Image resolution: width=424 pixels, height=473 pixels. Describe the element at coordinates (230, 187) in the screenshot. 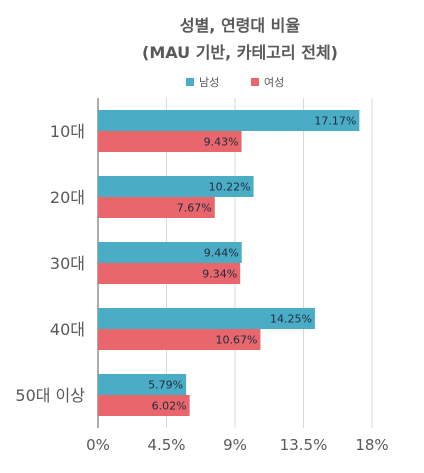

I see `data-label: 10.22%` at that location.